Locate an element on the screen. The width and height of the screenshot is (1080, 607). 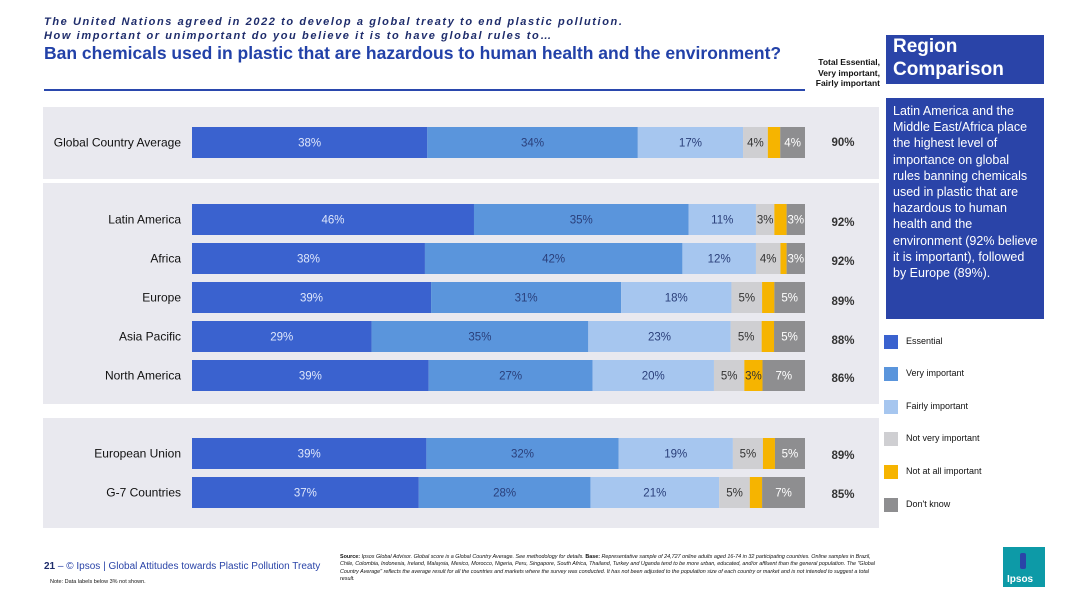
bar-value-label: 35% is located at coordinates (581, 221).